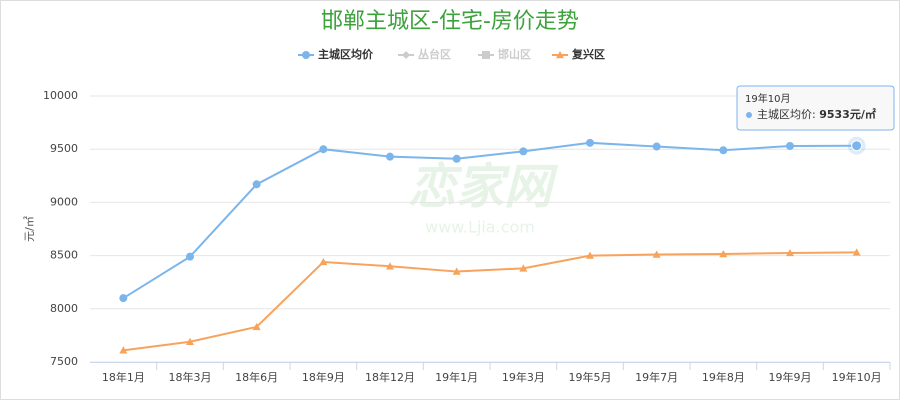 Image resolution: width=900 pixels, height=400 pixels. What do you see at coordinates (64, 201) in the screenshot?
I see `y-tick-label: 9000` at bounding box center [64, 201].